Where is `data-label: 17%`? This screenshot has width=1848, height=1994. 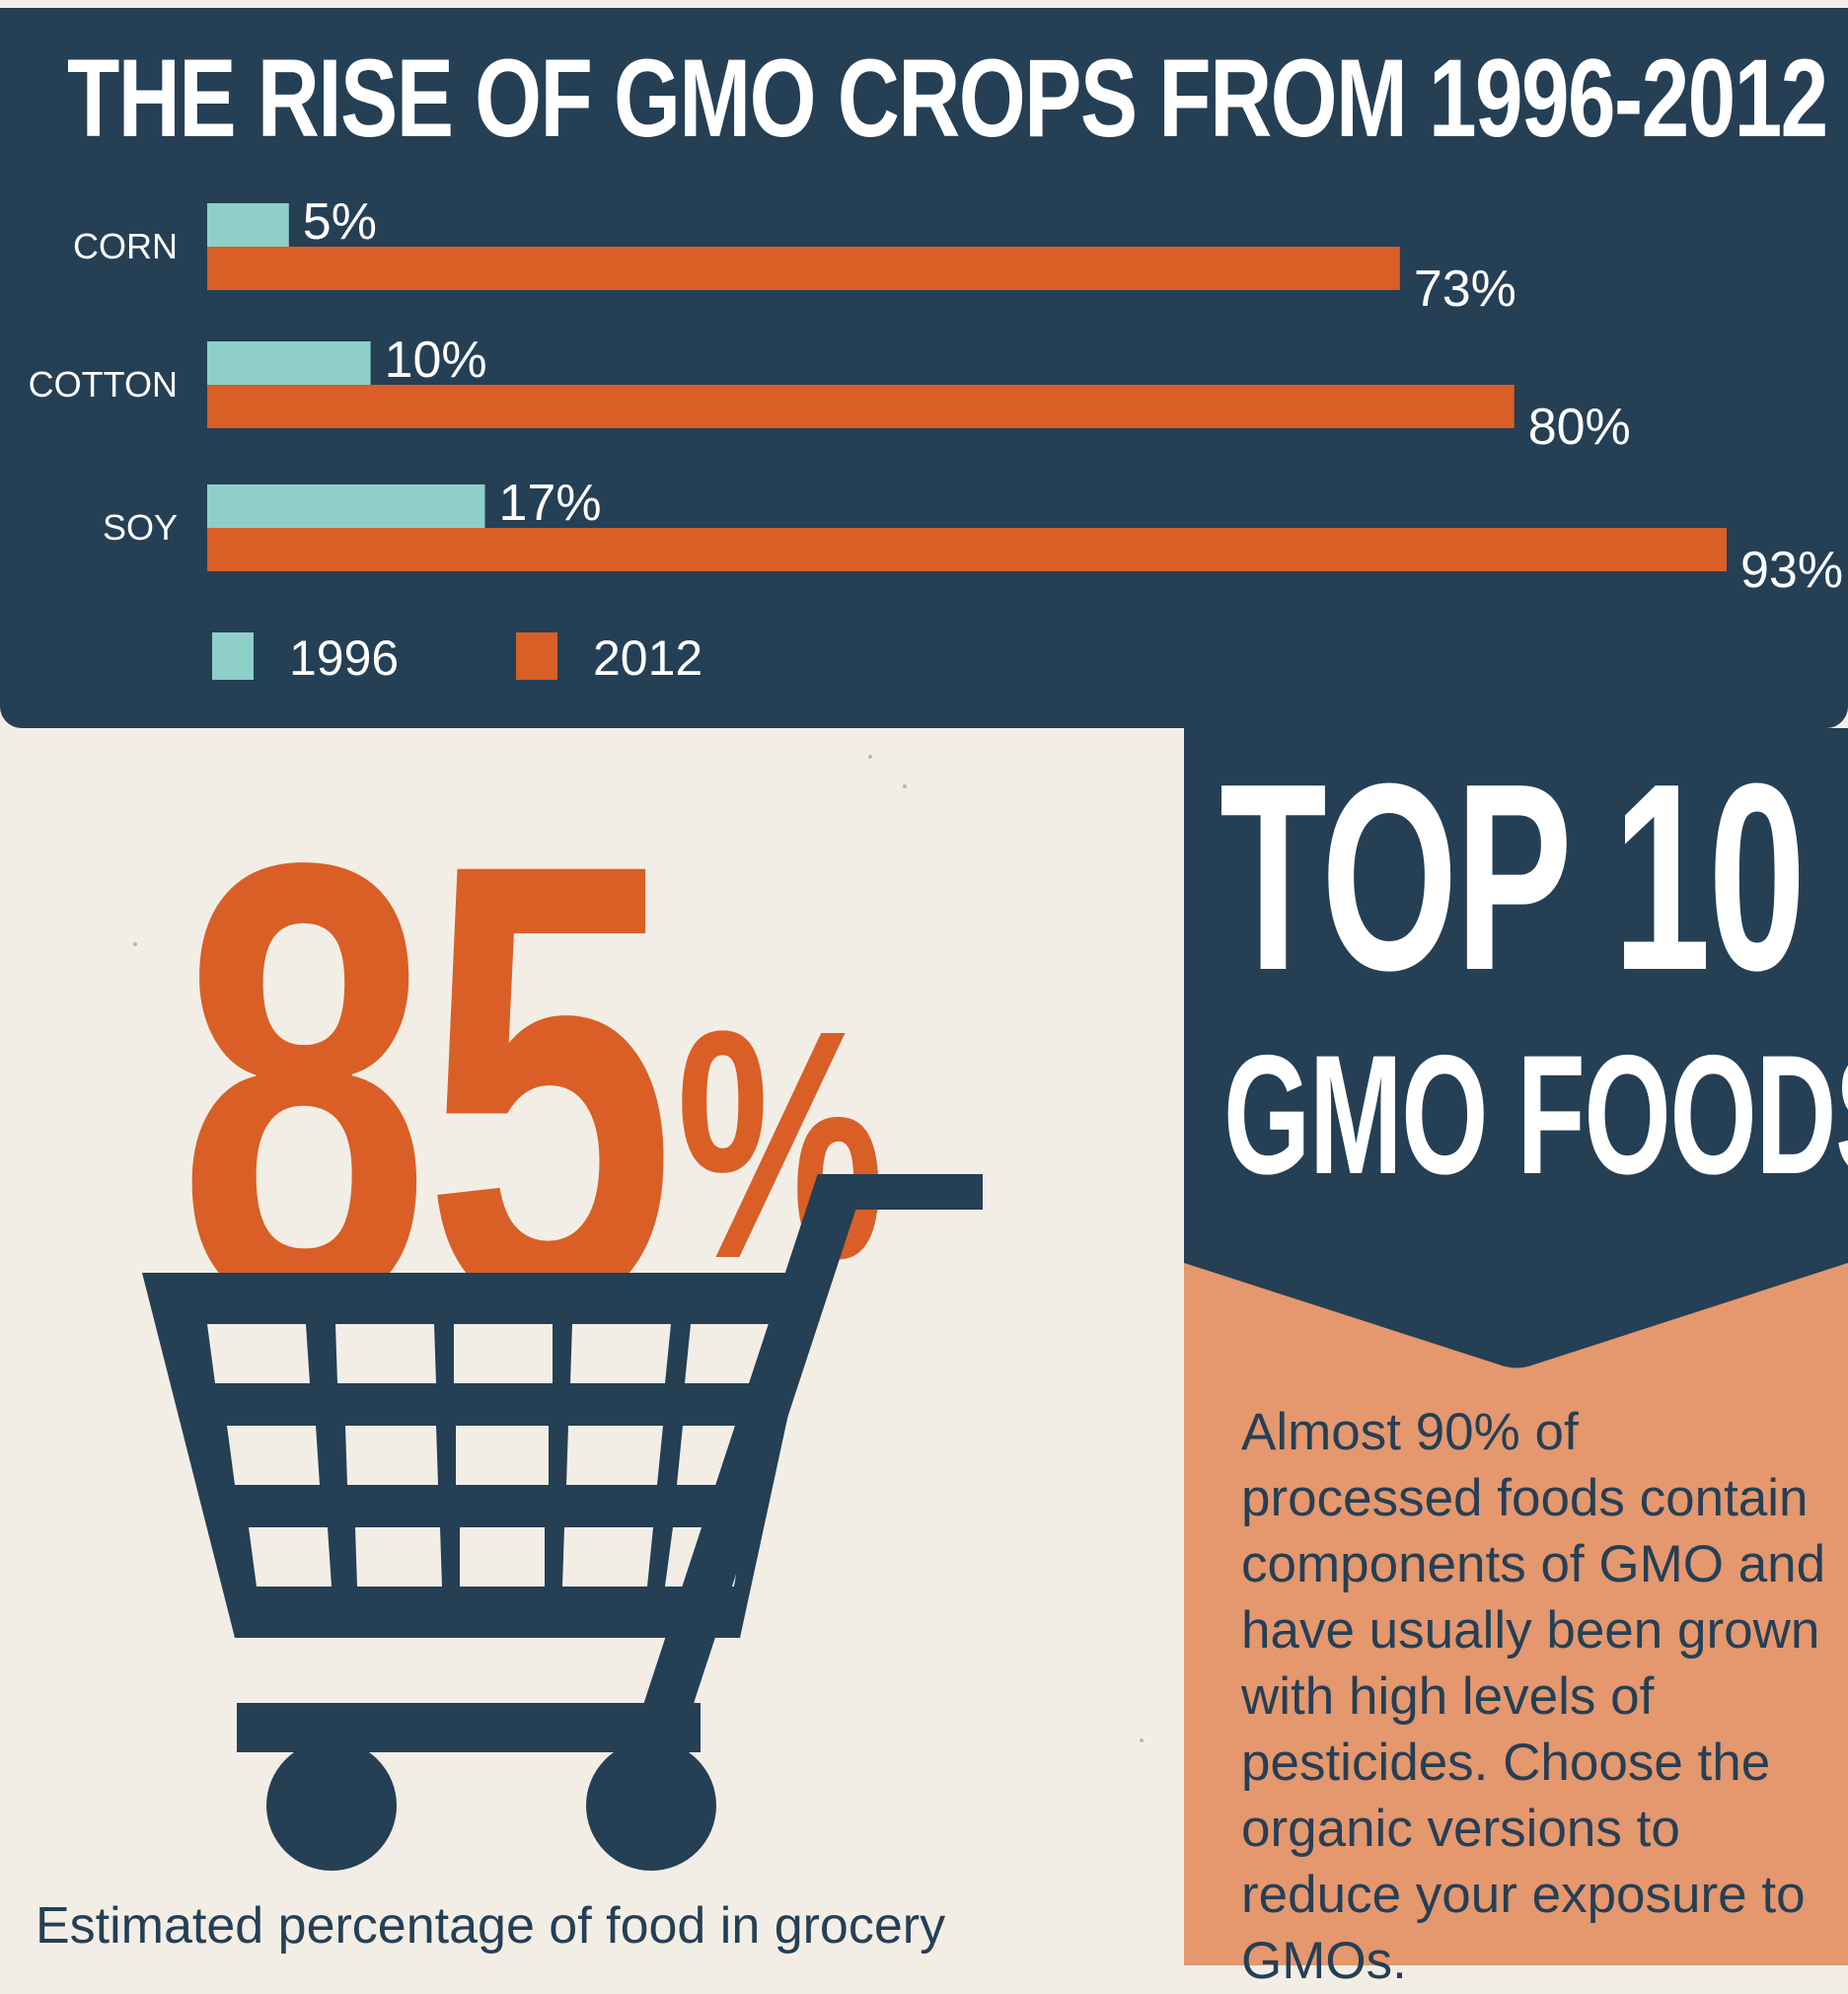
data-label: 17% is located at coordinates (550, 503).